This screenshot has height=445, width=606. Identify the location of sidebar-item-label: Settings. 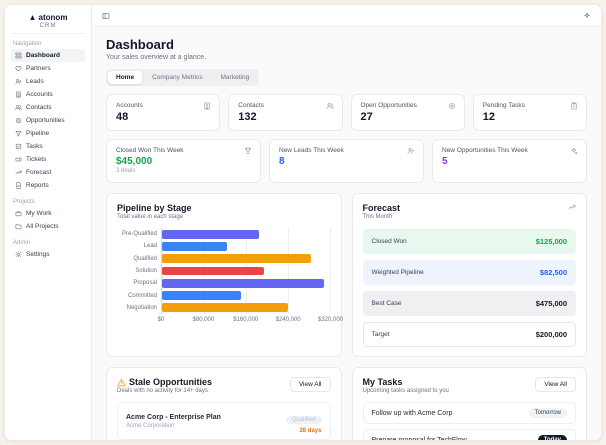
(38, 254).